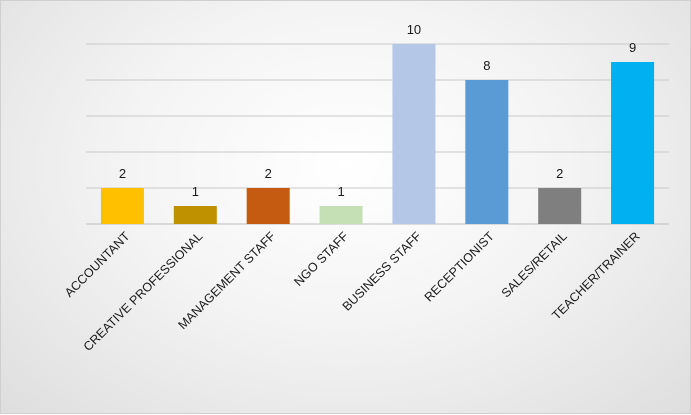  What do you see at coordinates (459, 266) in the screenshot?
I see `x-tick-label-receptionist: RECEPTIONIST` at bounding box center [459, 266].